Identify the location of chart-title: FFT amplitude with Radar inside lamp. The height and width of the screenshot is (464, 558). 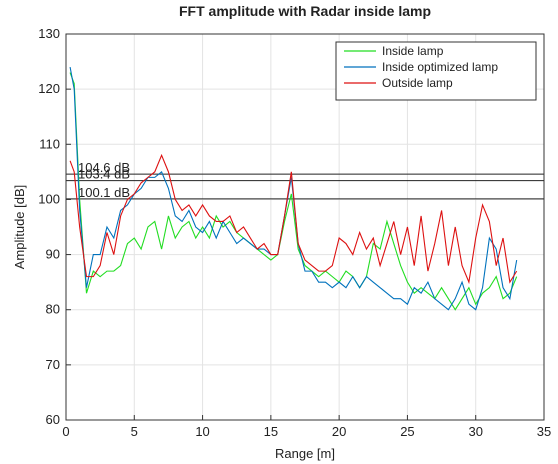
(305, 11).